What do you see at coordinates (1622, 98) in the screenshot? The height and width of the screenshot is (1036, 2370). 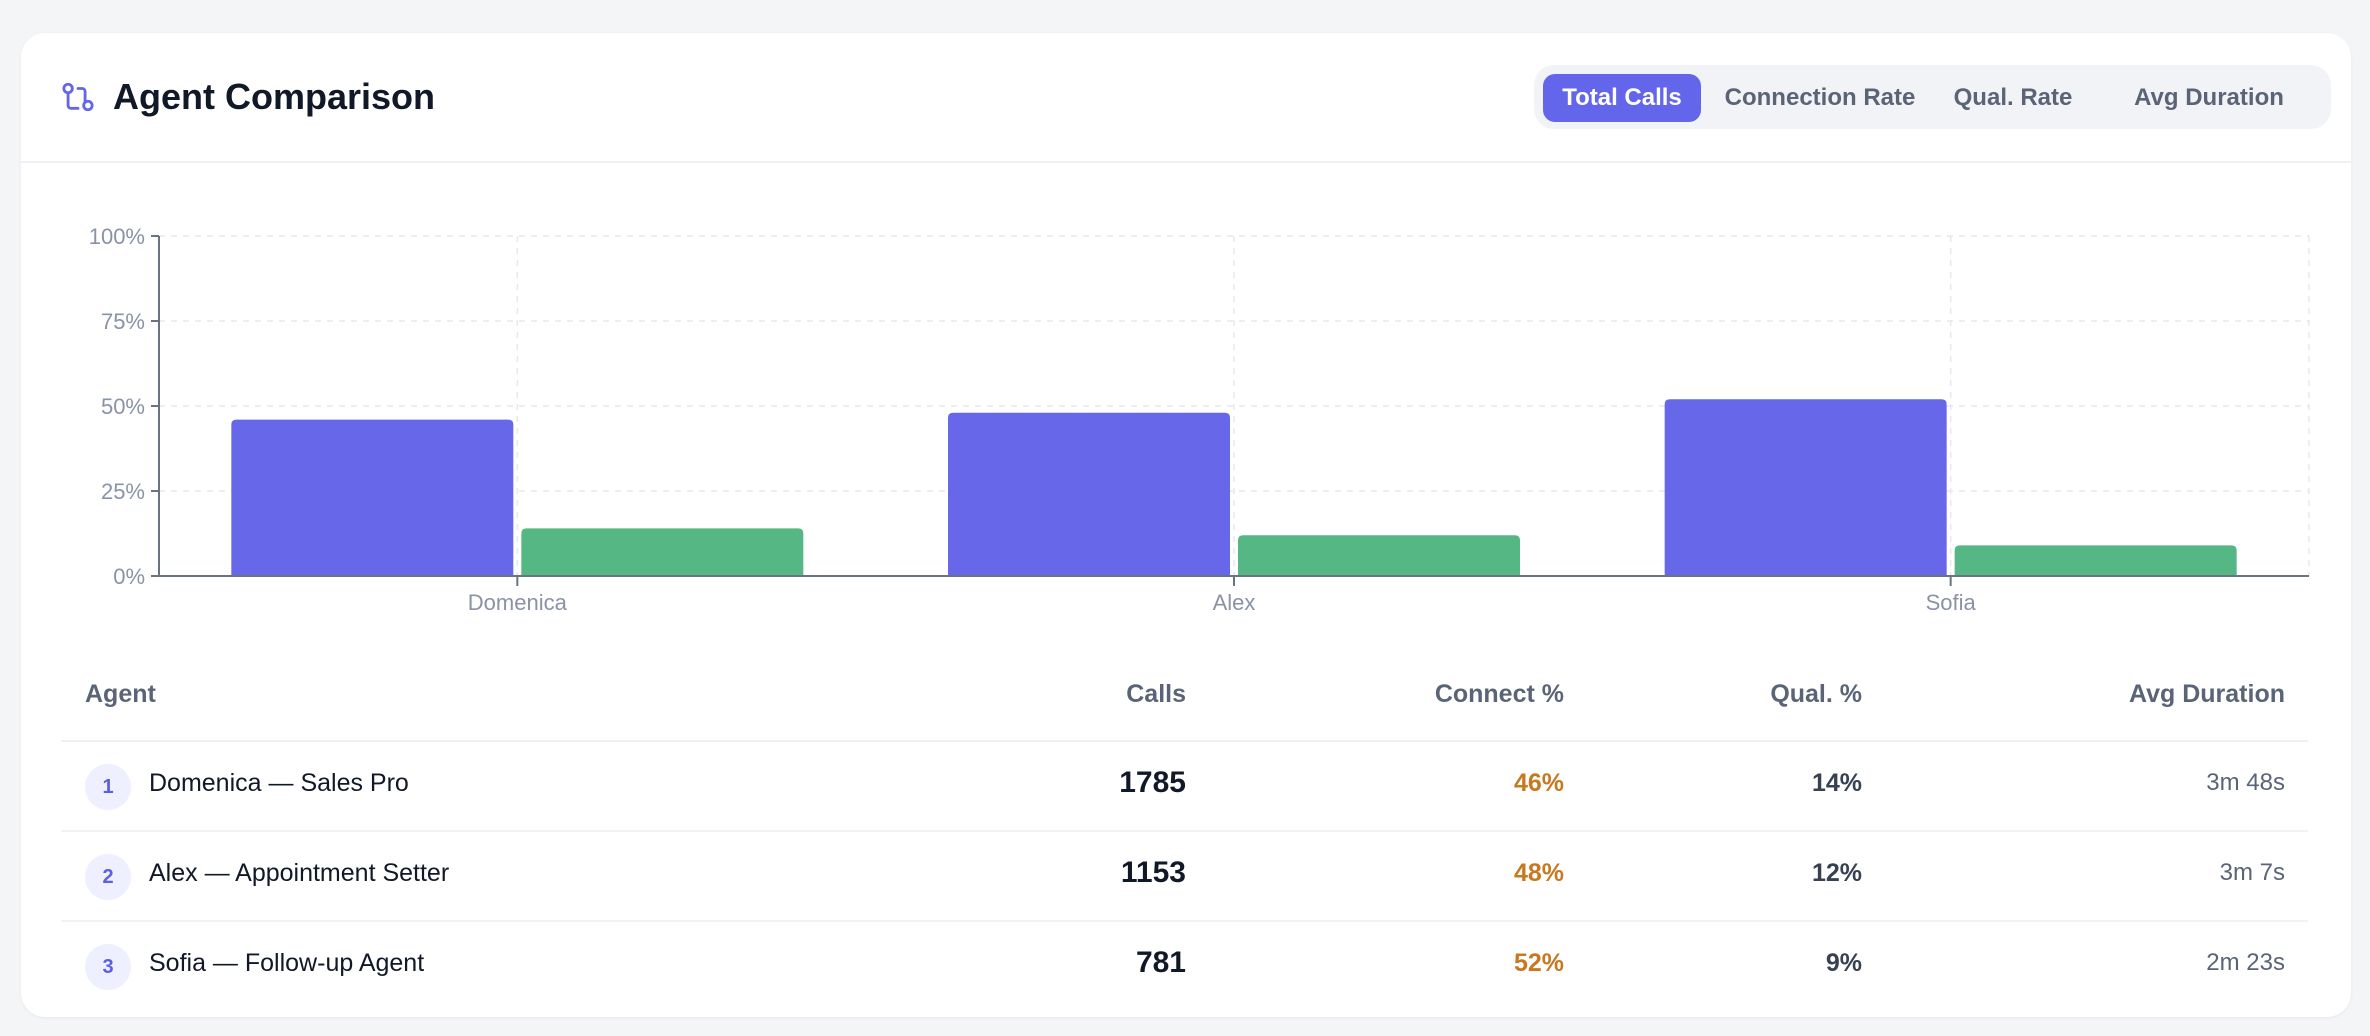 I see `tab-total-calls: Total Calls` at bounding box center [1622, 98].